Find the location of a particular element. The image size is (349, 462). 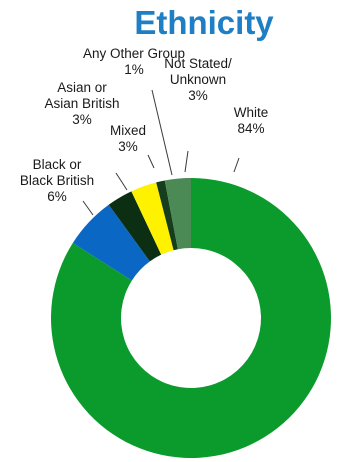

label-any-other-group: Any Other Group 1% is located at coordinates (134, 61).